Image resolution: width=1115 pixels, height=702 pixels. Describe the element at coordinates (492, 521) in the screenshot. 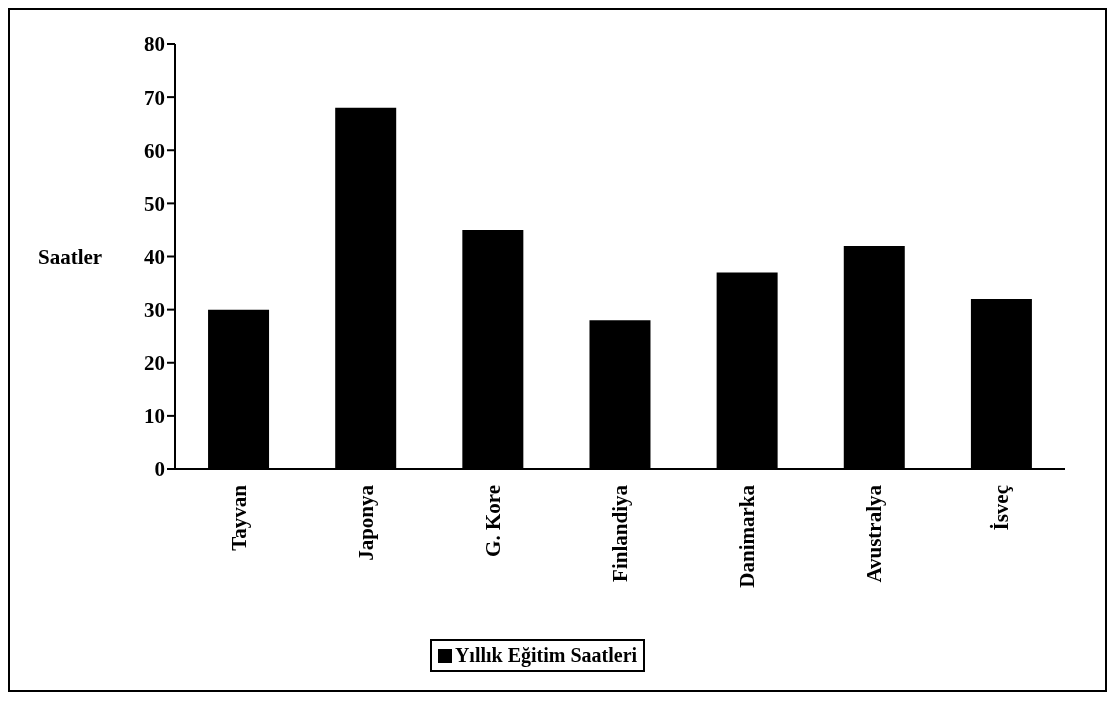

I see `x-tick-label: G. Kore` at that location.